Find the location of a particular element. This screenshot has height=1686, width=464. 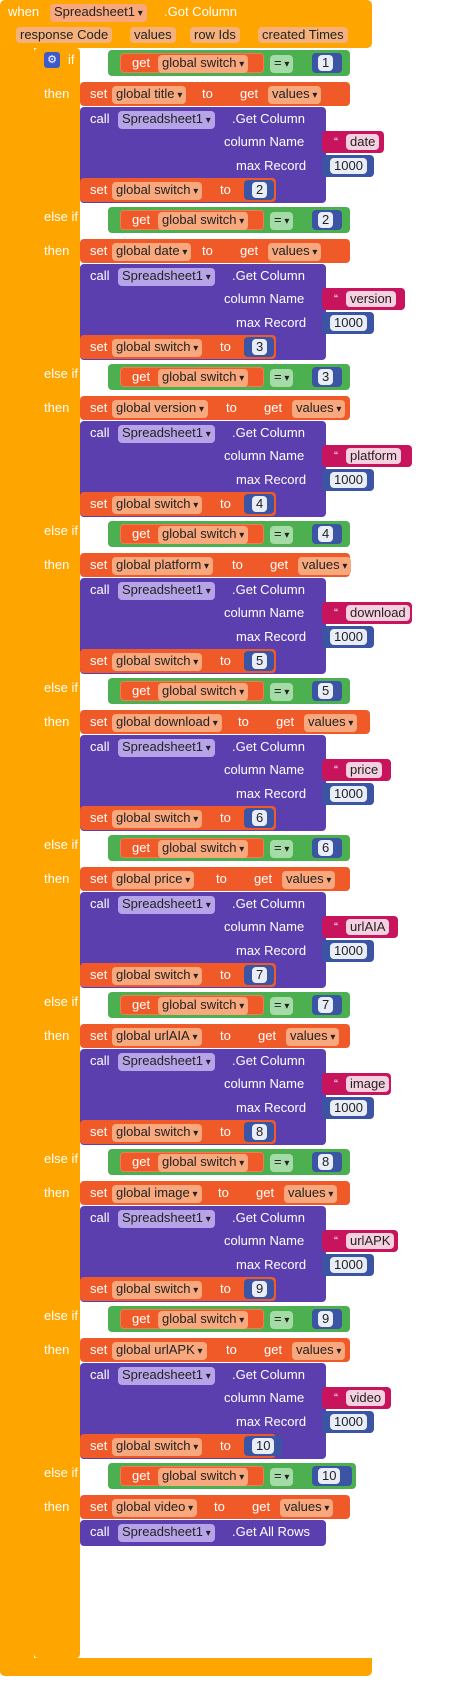

event-param-2: row Ids is located at coordinates (215, 35).